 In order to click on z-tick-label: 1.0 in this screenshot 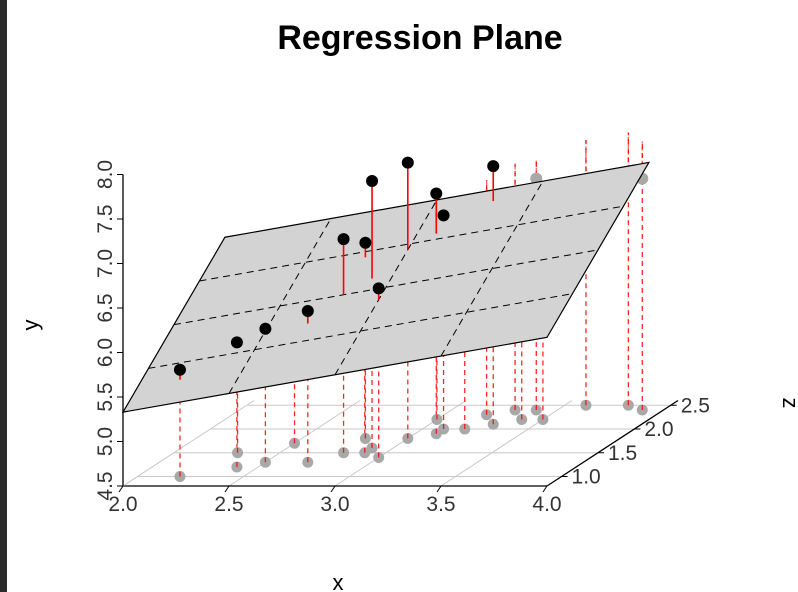, I will do `click(586, 477)`.